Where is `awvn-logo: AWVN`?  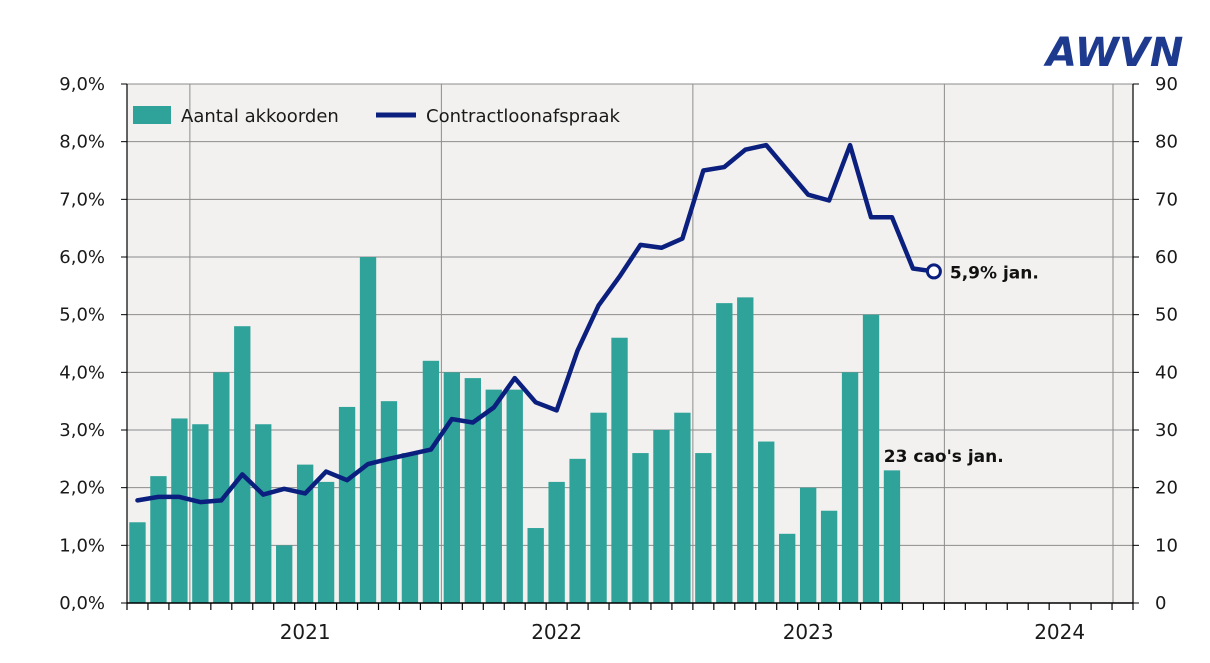
awvn-logo: AWVN is located at coordinates (1113, 53).